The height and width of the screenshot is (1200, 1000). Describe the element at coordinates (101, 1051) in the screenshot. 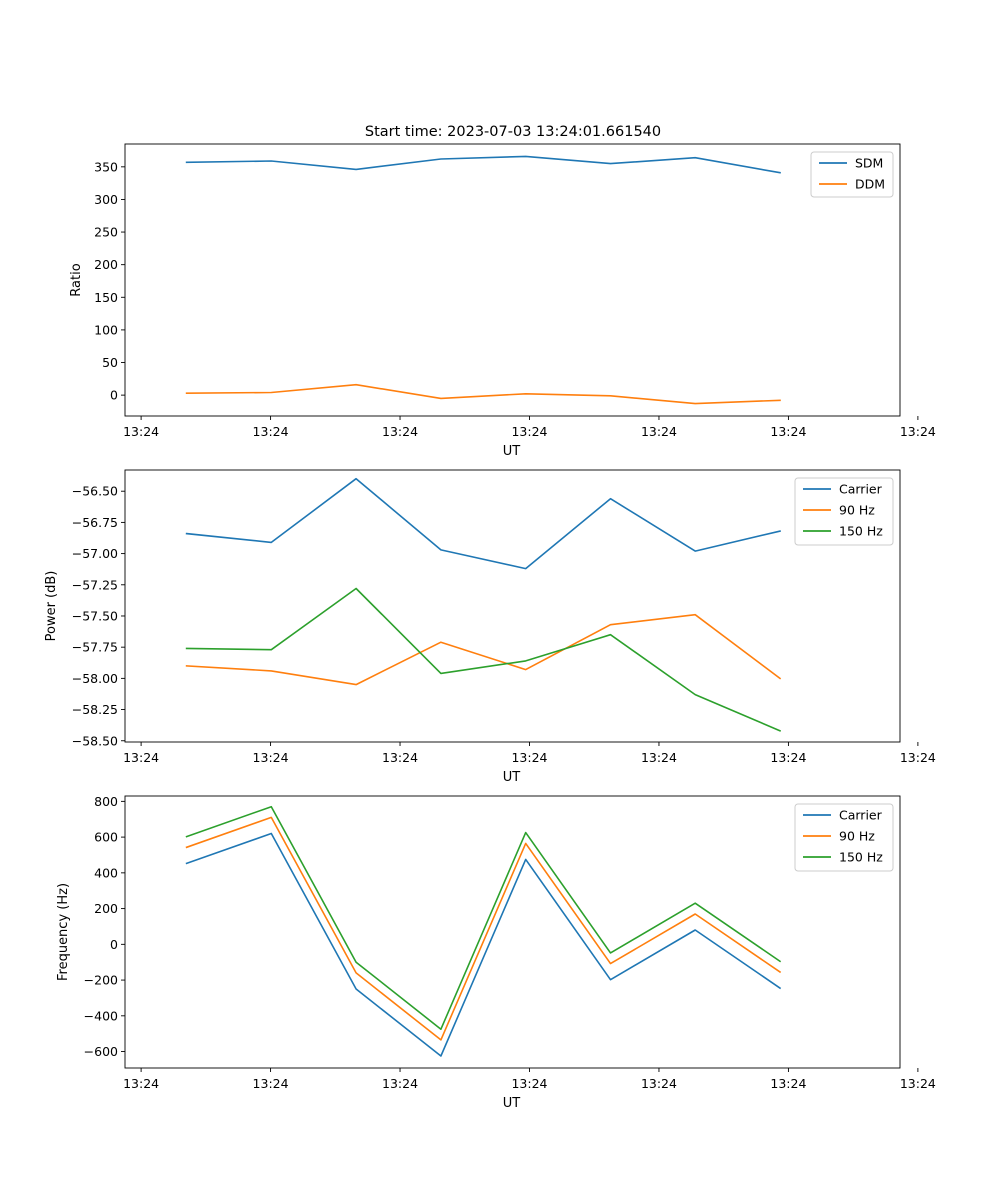

I see `y-tick-label: −600` at that location.